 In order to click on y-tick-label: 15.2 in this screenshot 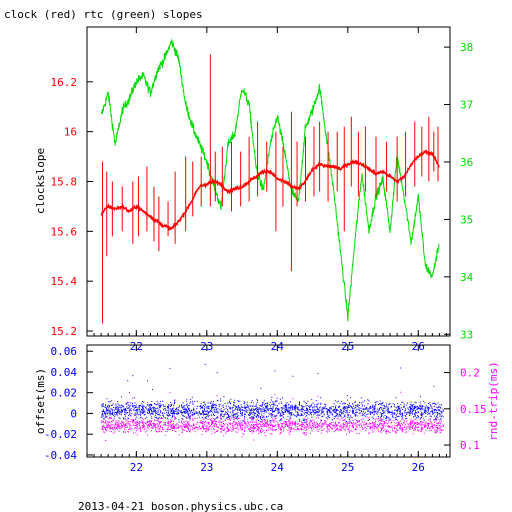, I will do `click(64, 331)`.